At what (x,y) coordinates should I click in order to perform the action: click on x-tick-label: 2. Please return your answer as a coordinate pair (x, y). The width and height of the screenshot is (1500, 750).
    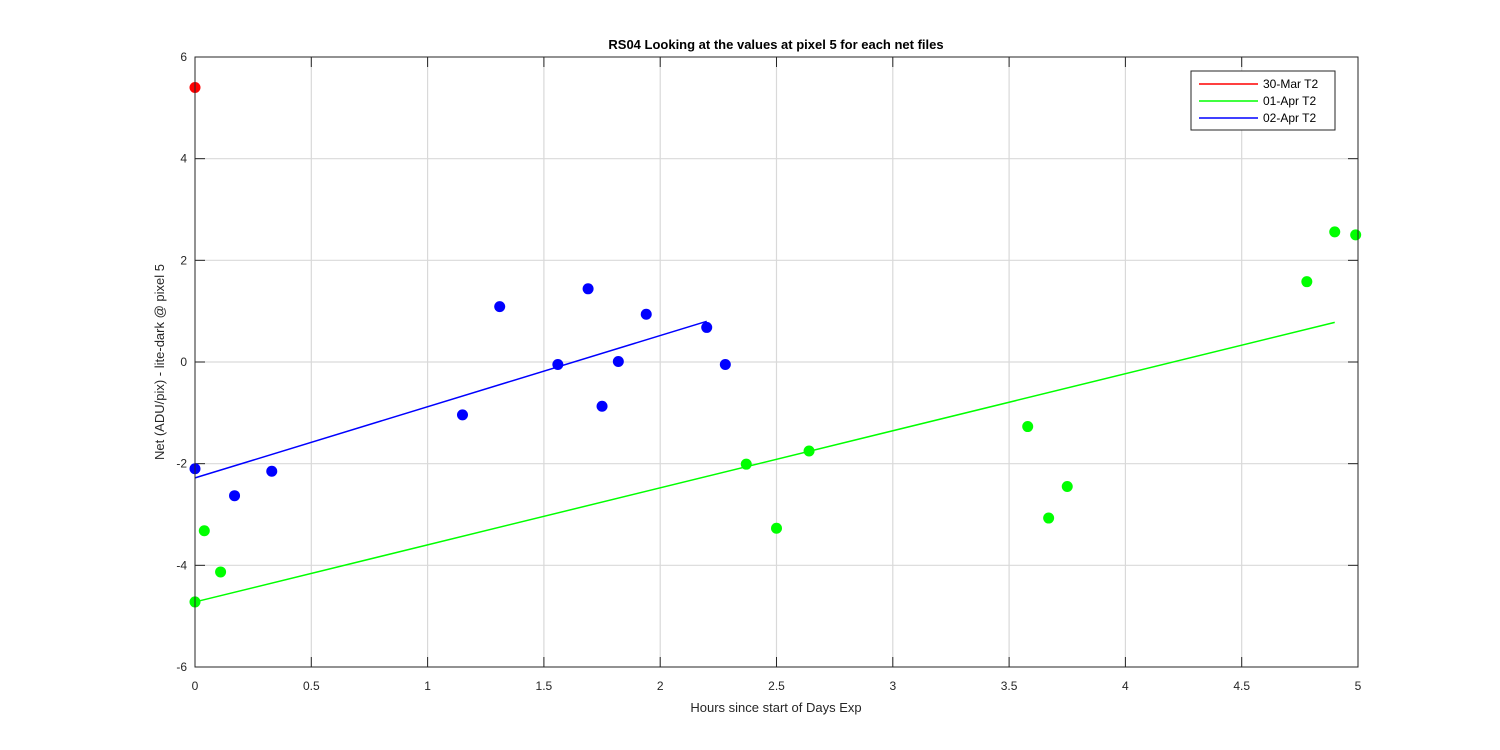
    Looking at the image, I should click on (660, 686).